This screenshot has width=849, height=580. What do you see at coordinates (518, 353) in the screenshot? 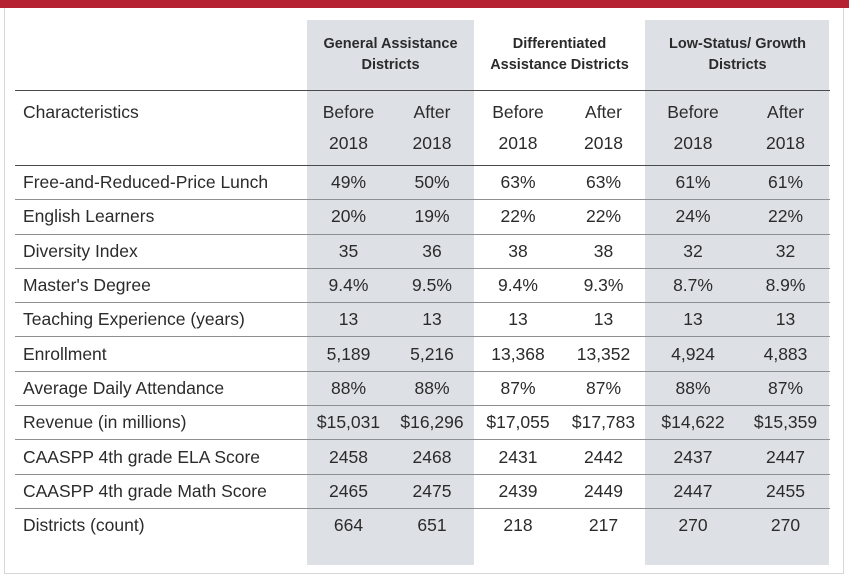
I see `value-cell: 13,368` at bounding box center [518, 353].